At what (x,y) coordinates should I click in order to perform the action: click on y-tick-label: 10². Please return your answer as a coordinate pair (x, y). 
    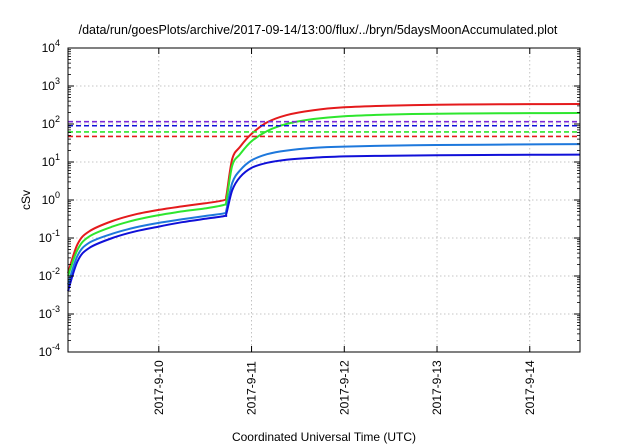
    Looking at the image, I should click on (51, 122).